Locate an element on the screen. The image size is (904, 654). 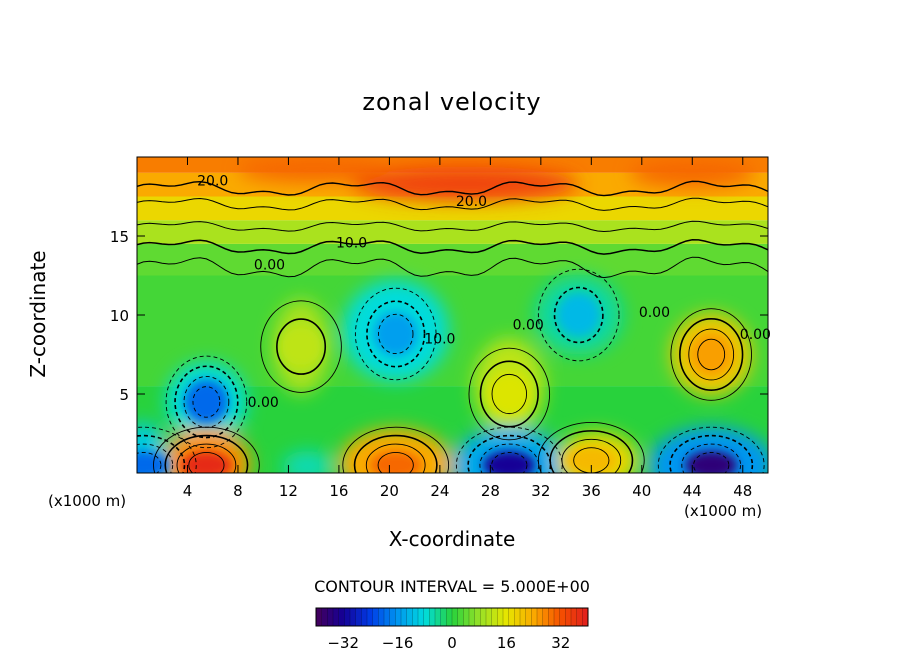
x-tick-label-1: 8 is located at coordinates (238, 491).